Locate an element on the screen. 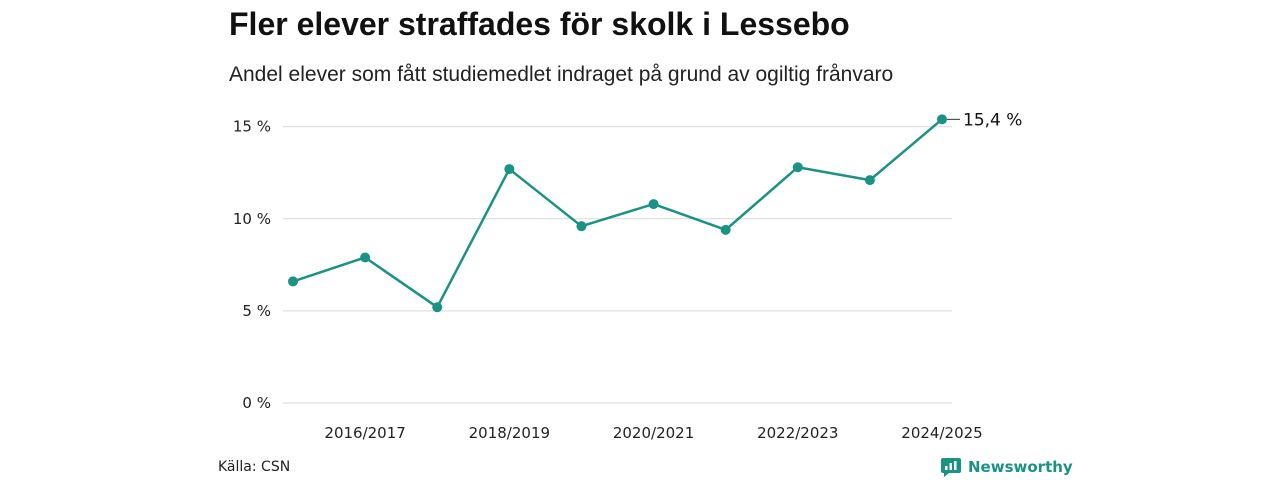 The width and height of the screenshot is (1280, 480). brand-logo: Newsworthy is located at coordinates (1006, 467).